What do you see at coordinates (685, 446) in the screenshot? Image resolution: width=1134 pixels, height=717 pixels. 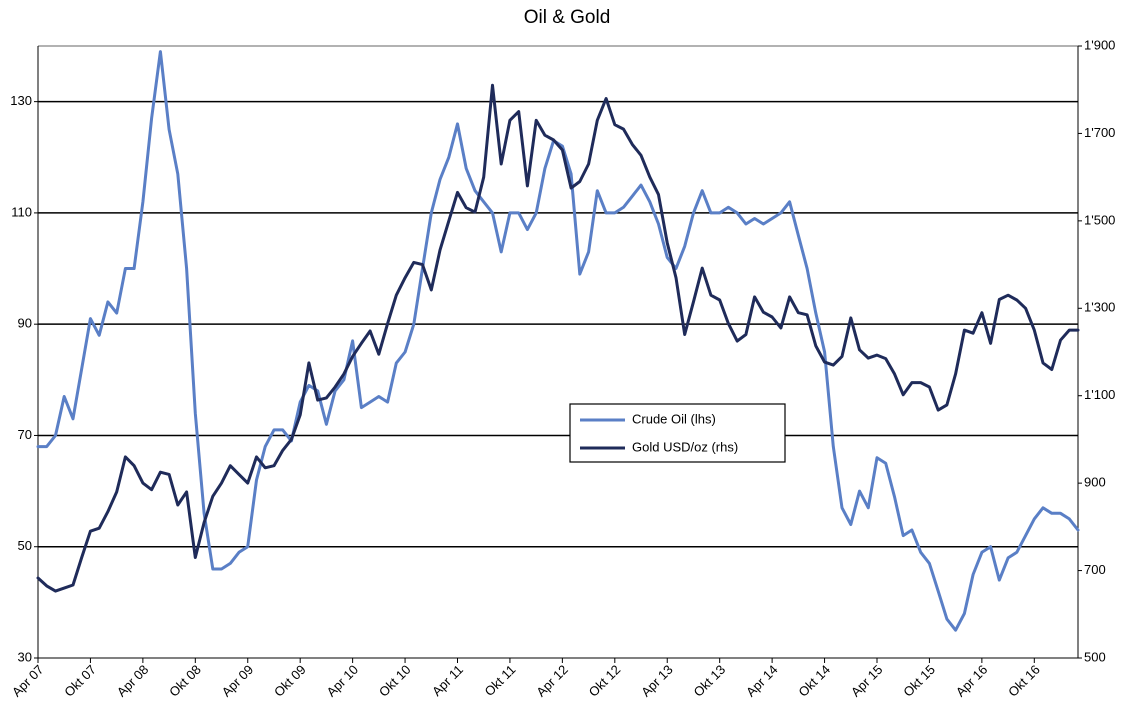 I see `legend-label: Gold USD/oz (rhs)` at bounding box center [685, 446].